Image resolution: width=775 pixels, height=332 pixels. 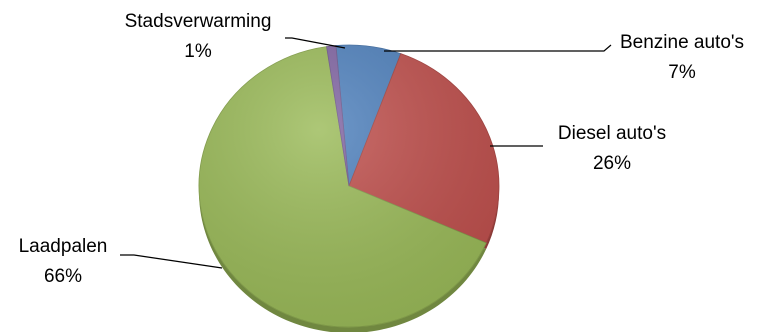 What do you see at coordinates (171, 261) in the screenshot?
I see `leader-line-laadpalen` at bounding box center [171, 261].